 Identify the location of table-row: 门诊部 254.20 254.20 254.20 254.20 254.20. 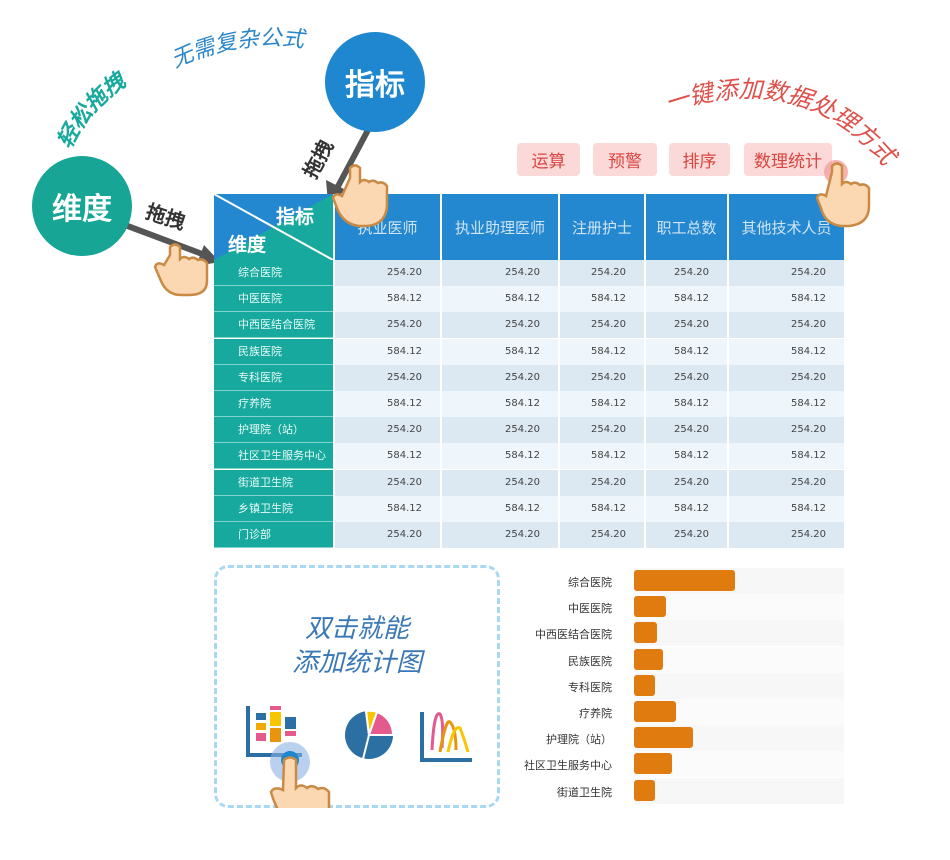
(529, 535).